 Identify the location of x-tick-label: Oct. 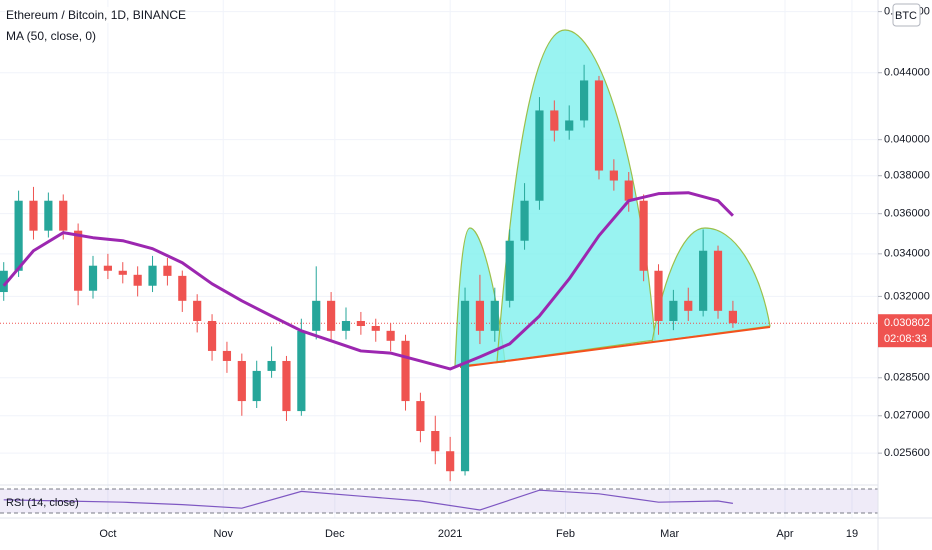
(107, 534).